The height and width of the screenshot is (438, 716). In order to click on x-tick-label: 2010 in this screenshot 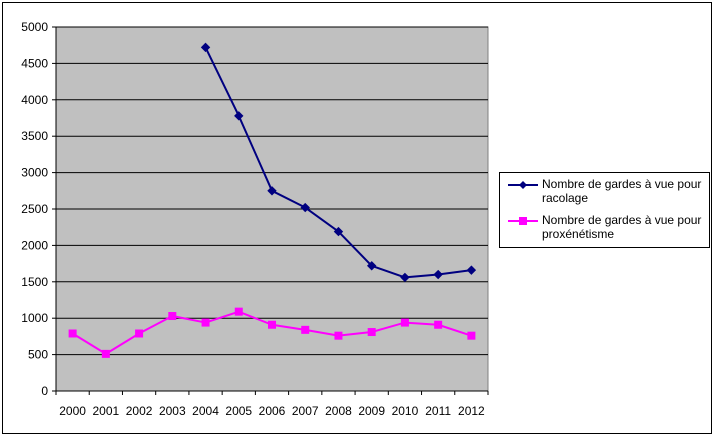, I will do `click(405, 411)`.